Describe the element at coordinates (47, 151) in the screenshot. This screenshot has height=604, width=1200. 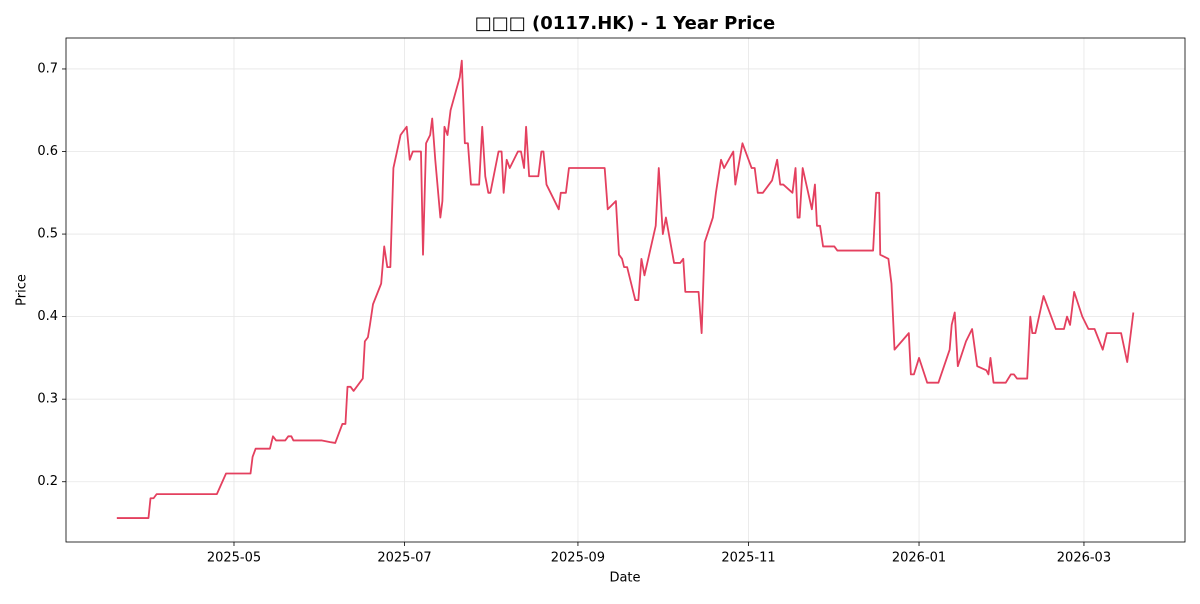
I see `y-tick-label: 0.6` at that location.